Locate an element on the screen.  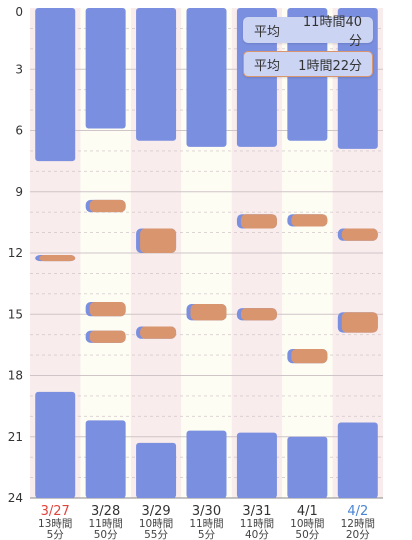
y-tick-label: 6 is located at coordinates (19, 131).